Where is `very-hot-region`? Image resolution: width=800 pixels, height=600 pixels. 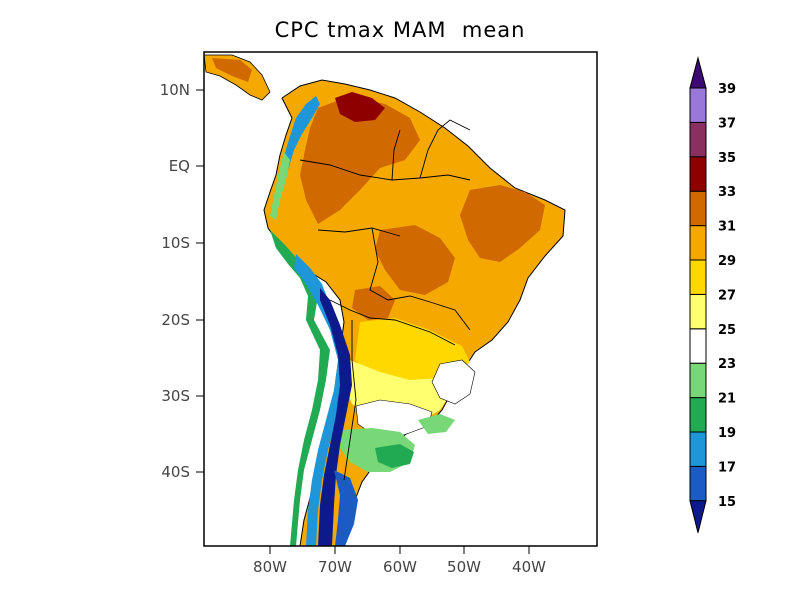
very-hot-region is located at coordinates (360, 107).